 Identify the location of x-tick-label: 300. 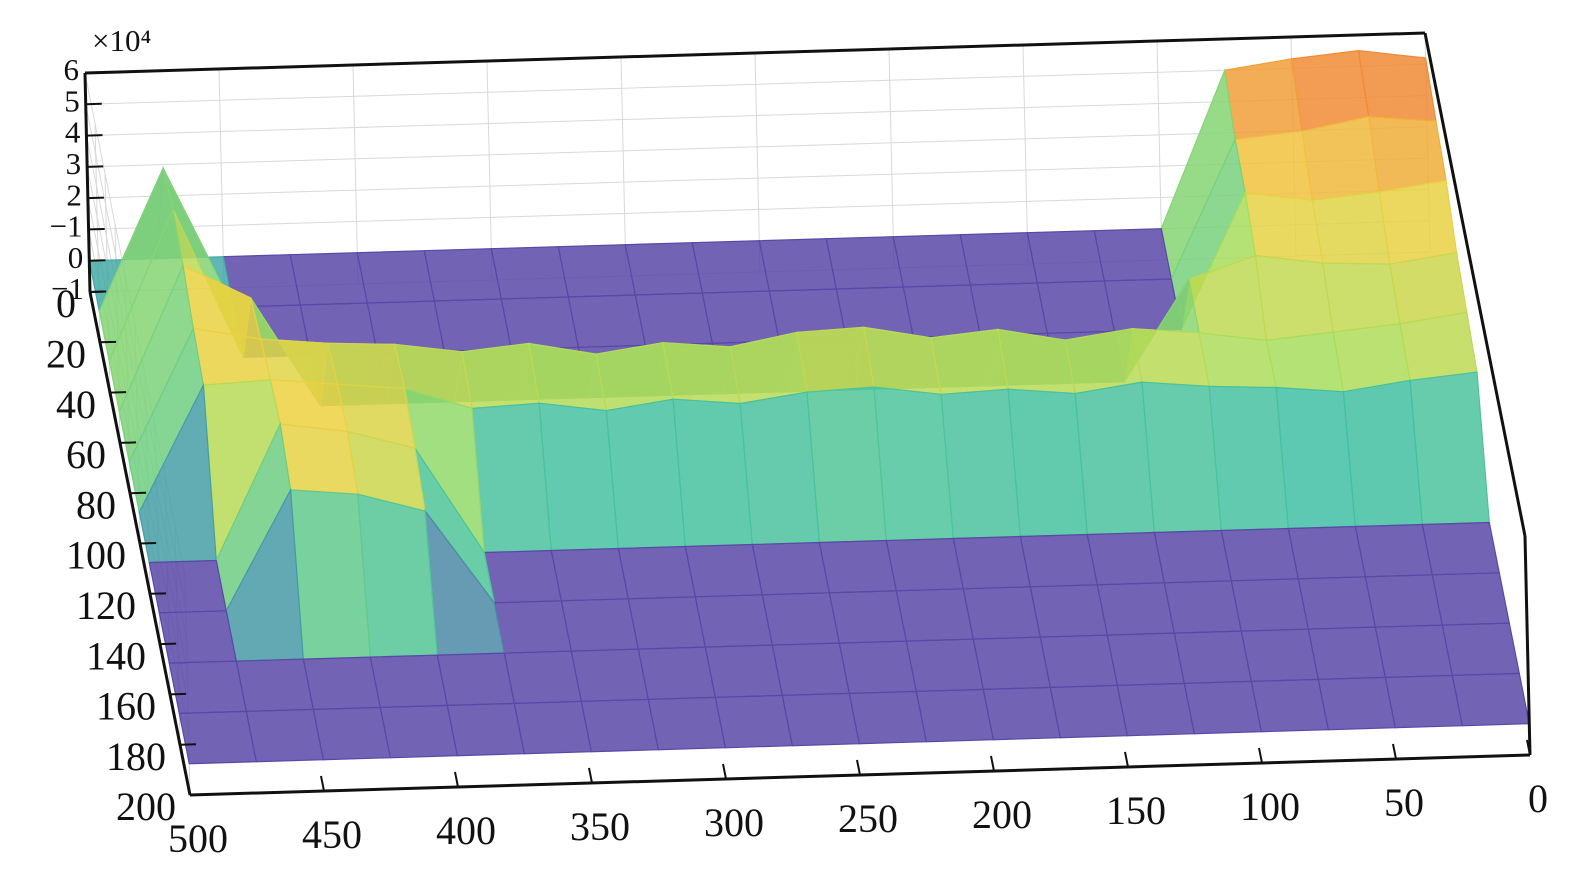
(734, 822).